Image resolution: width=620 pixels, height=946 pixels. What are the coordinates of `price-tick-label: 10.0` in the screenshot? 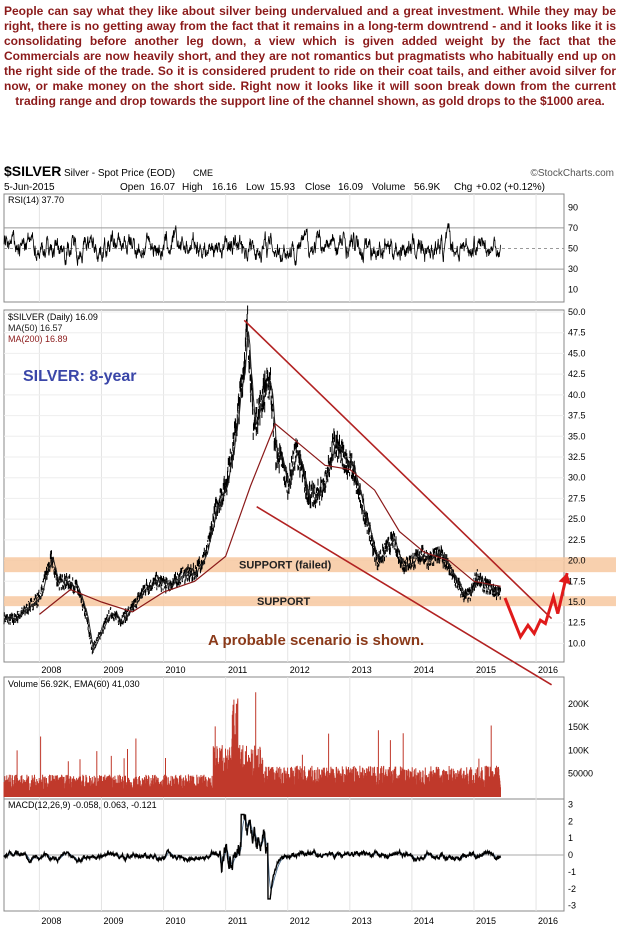 It's located at (577, 643).